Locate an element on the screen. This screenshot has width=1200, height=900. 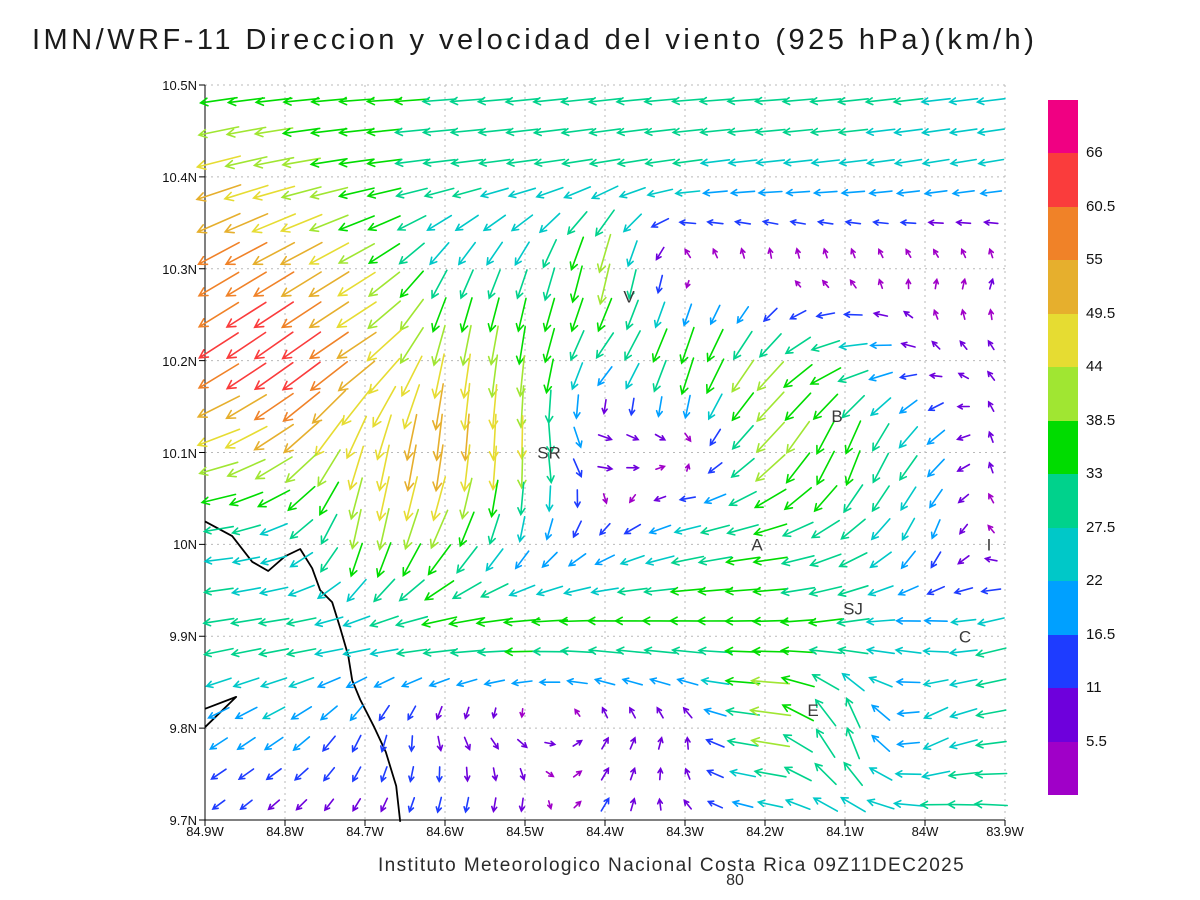
station-label: I is located at coordinates (989, 544).